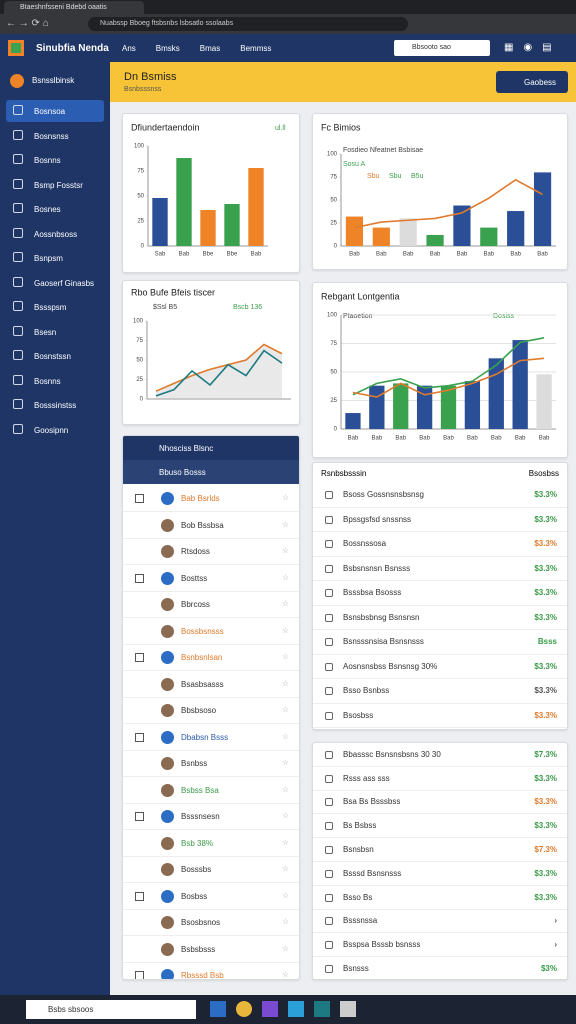 The height and width of the screenshot is (1024, 576). Describe the element at coordinates (51, 430) in the screenshot. I see `sidebar-item: Goosipnn` at that location.